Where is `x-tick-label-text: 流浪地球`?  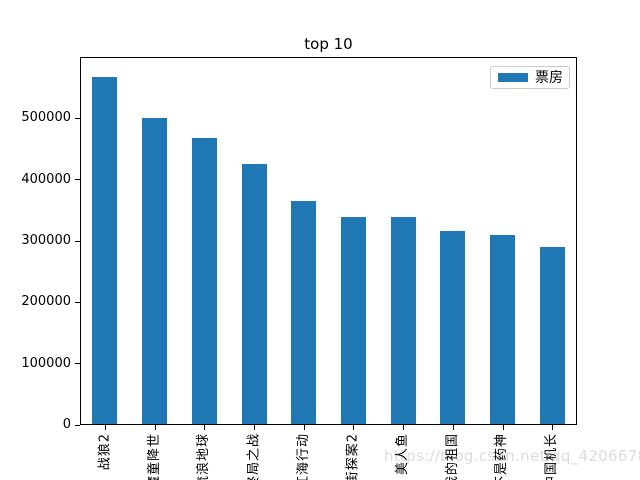 x-tick-label-text: 流浪地球 is located at coordinates (204, 456).